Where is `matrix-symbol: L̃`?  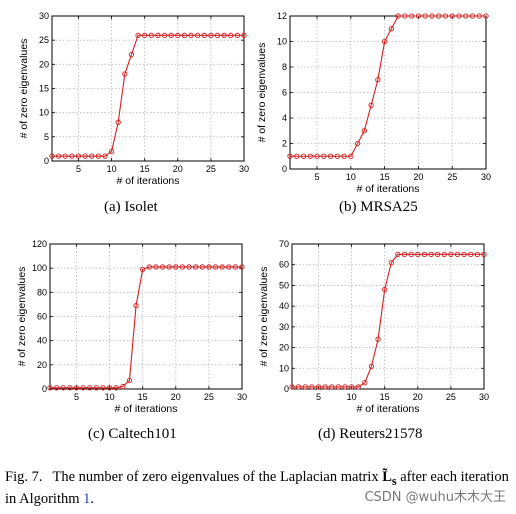 matrix-symbol: L̃ is located at coordinates (387, 477).